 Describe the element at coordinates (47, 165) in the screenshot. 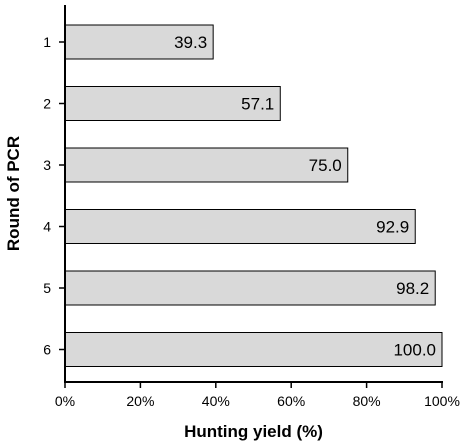

I see `y-tick-label-3: 3` at that location.